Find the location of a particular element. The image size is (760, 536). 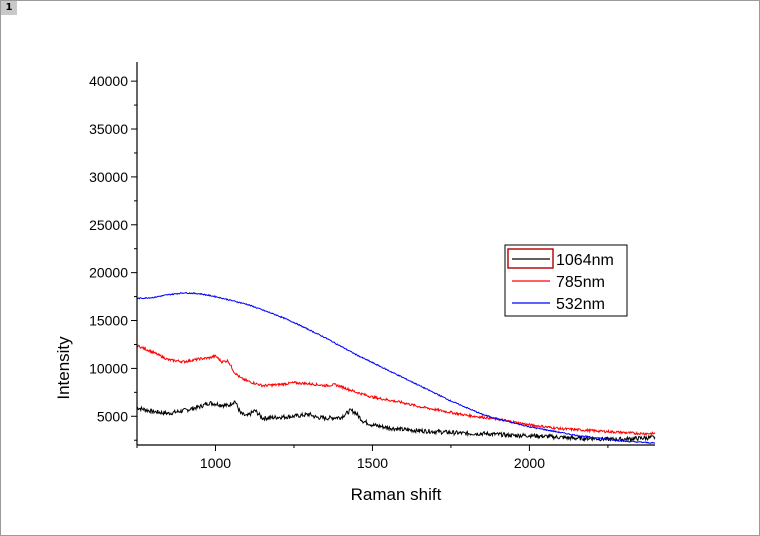

x-tick-label: 1000 is located at coordinates (215, 463).